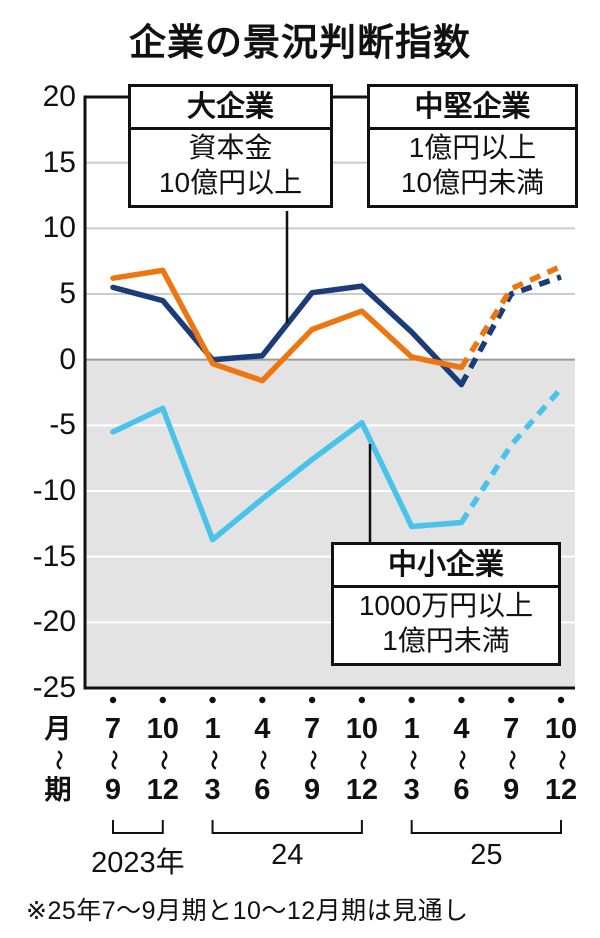 The image size is (600, 938). I want to click on small-companies-line-forecast, so click(511, 455).